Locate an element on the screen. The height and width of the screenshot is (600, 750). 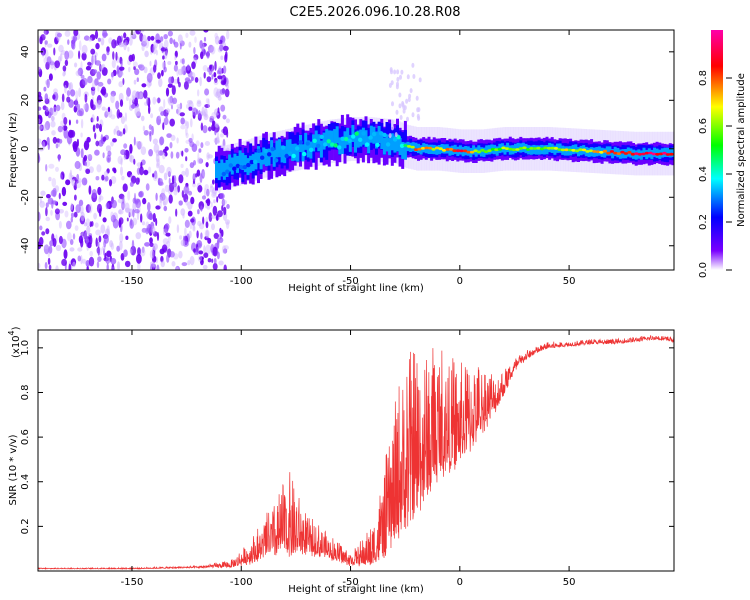
colorbar-label: Normalized spectral amplitude is located at coordinates (741, 150).